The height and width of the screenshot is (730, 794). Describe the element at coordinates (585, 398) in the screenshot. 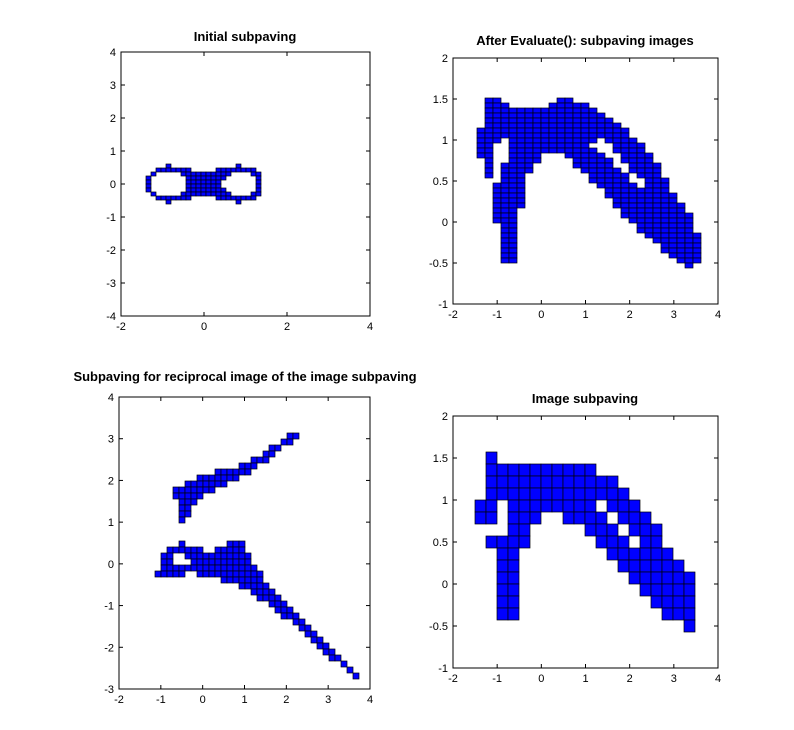

I see `chart-title: Image subpaving` at that location.